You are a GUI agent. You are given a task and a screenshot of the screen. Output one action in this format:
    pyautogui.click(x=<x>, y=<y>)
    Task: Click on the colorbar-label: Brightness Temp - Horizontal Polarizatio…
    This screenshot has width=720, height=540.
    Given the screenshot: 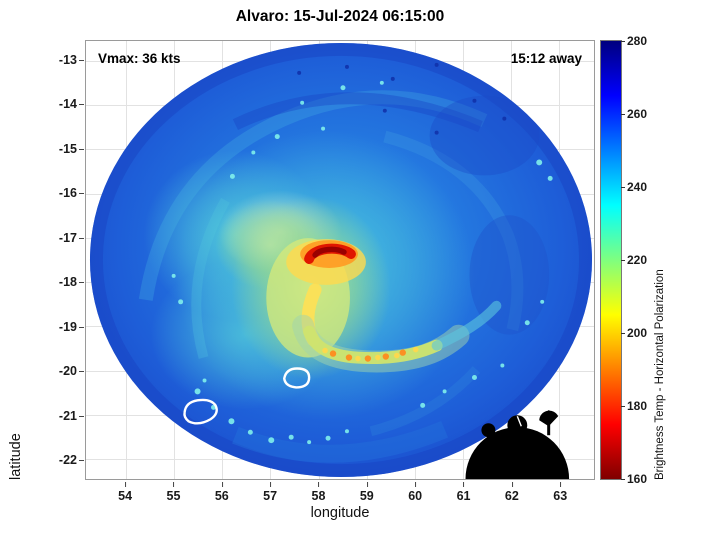 What is the action you would take?
    pyautogui.click(x=660, y=374)
    